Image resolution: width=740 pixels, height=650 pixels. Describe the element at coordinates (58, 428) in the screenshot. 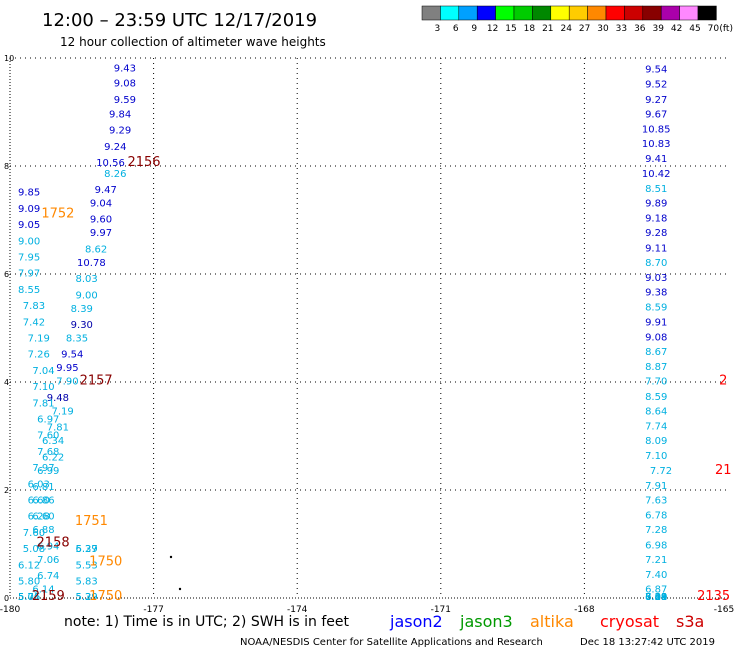

I see `wave-height-label: 7.81` at that location.